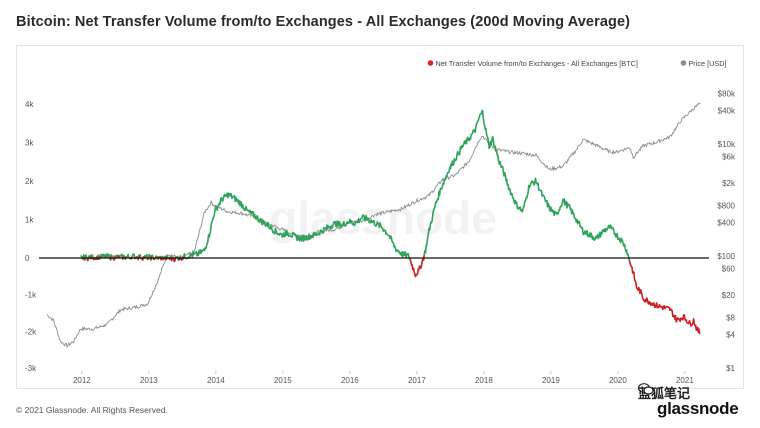 The image size is (760, 428). Describe the element at coordinates (645, 389) in the screenshot. I see `chat-icon` at that location.